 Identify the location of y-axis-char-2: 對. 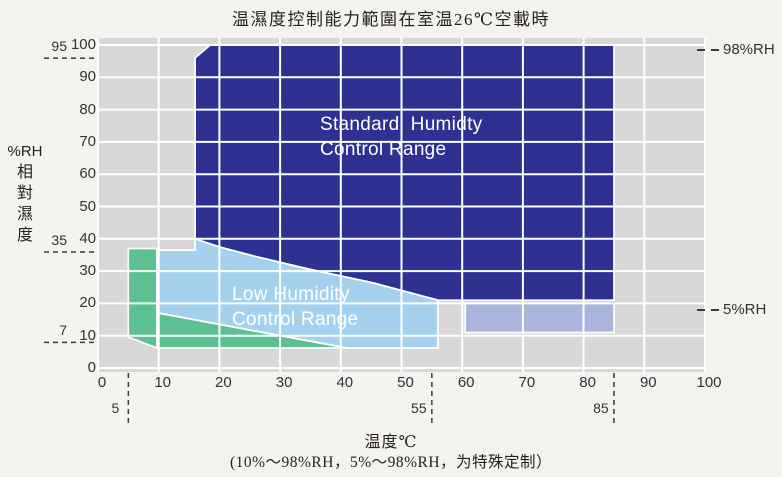
(24, 193).